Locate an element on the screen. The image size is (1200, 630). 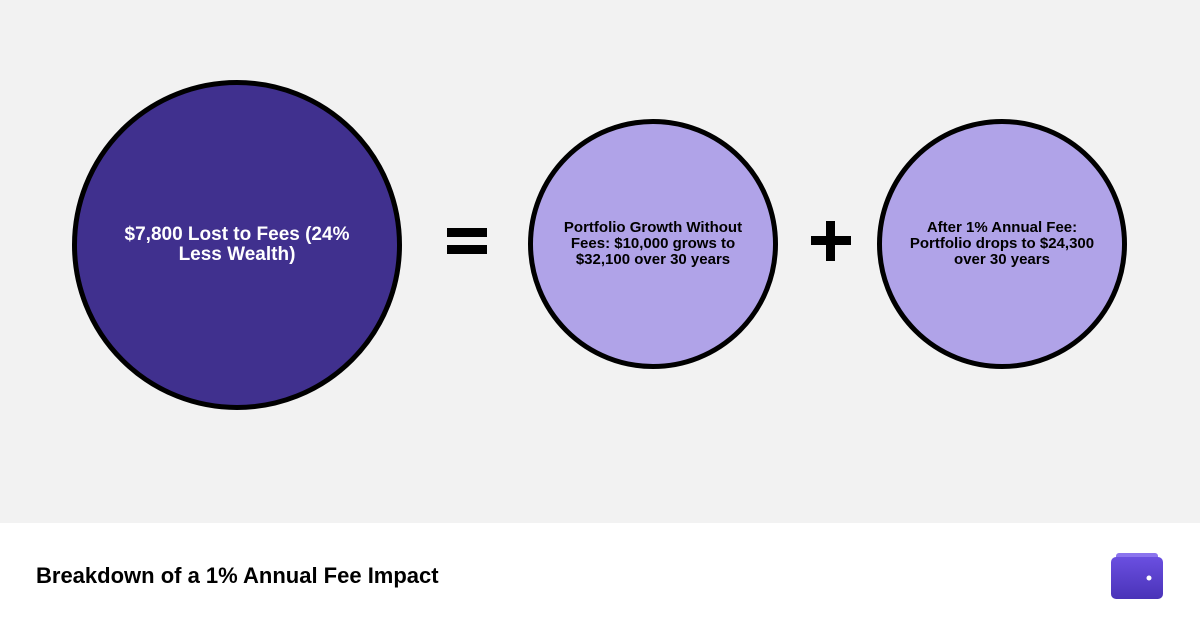
plus-bar is located at coordinates (830, 241).